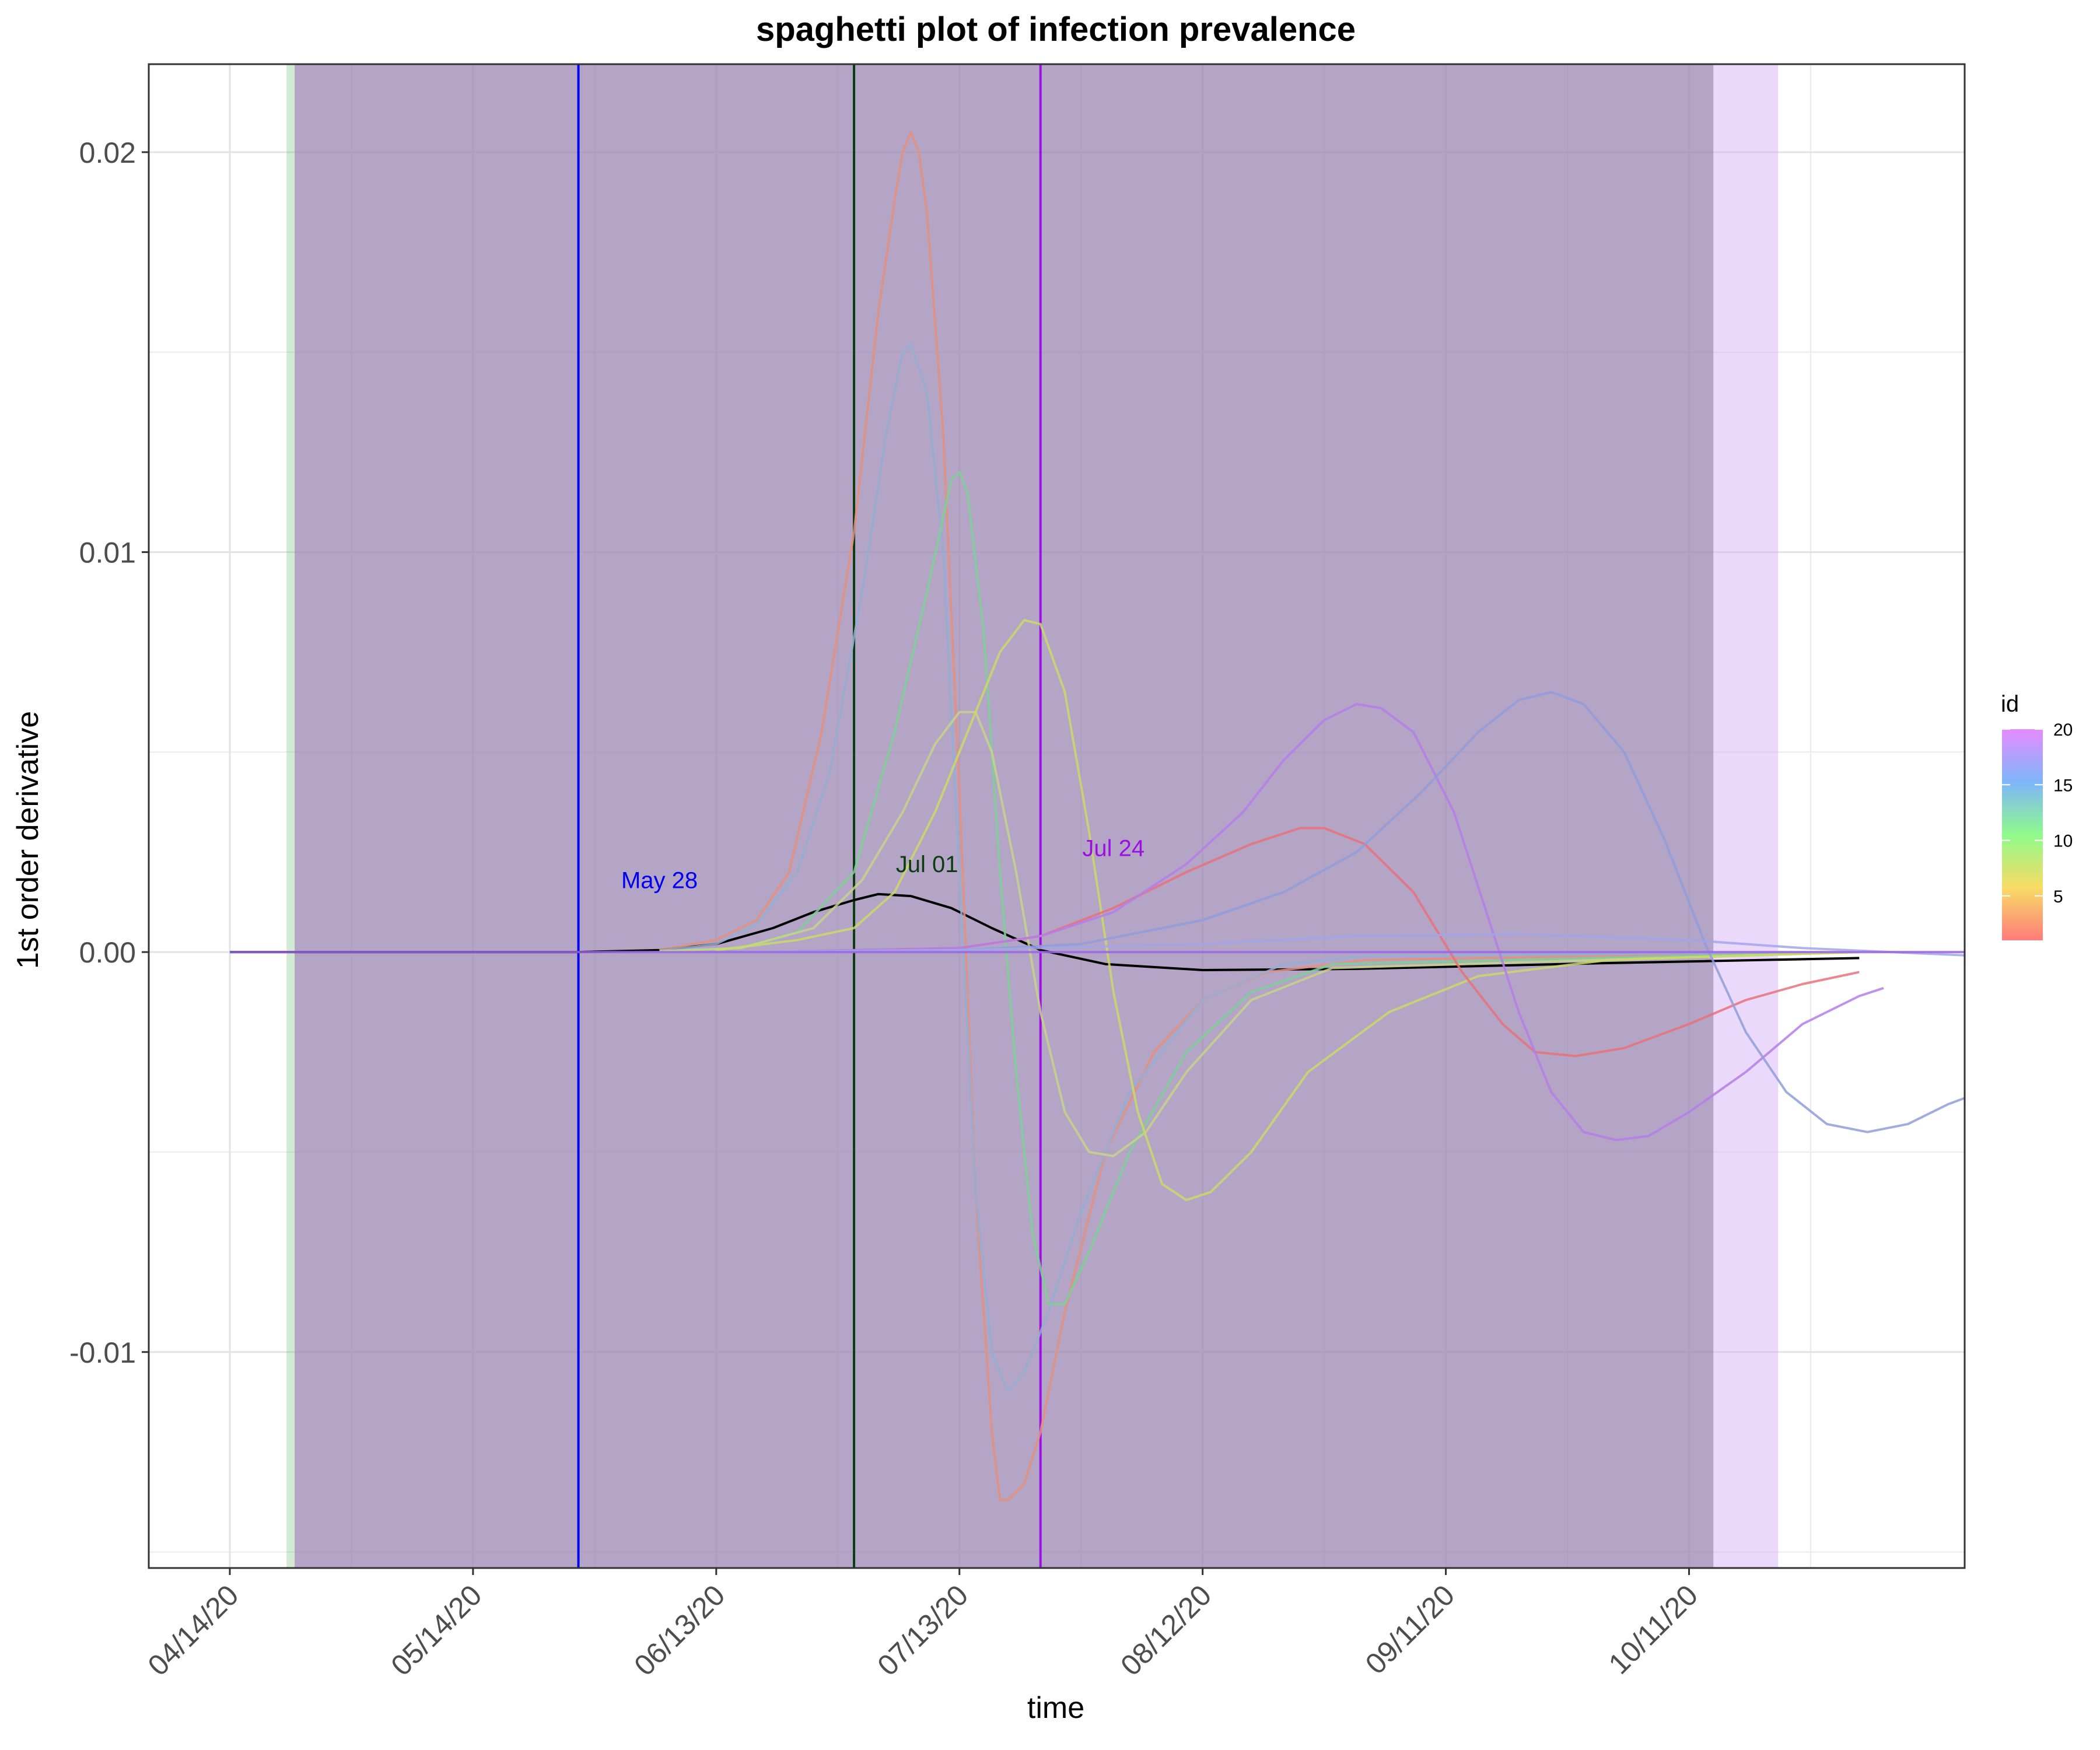  I want to click on chart-title: spaghetti plot of infection prevalence, so click(1056, 29).